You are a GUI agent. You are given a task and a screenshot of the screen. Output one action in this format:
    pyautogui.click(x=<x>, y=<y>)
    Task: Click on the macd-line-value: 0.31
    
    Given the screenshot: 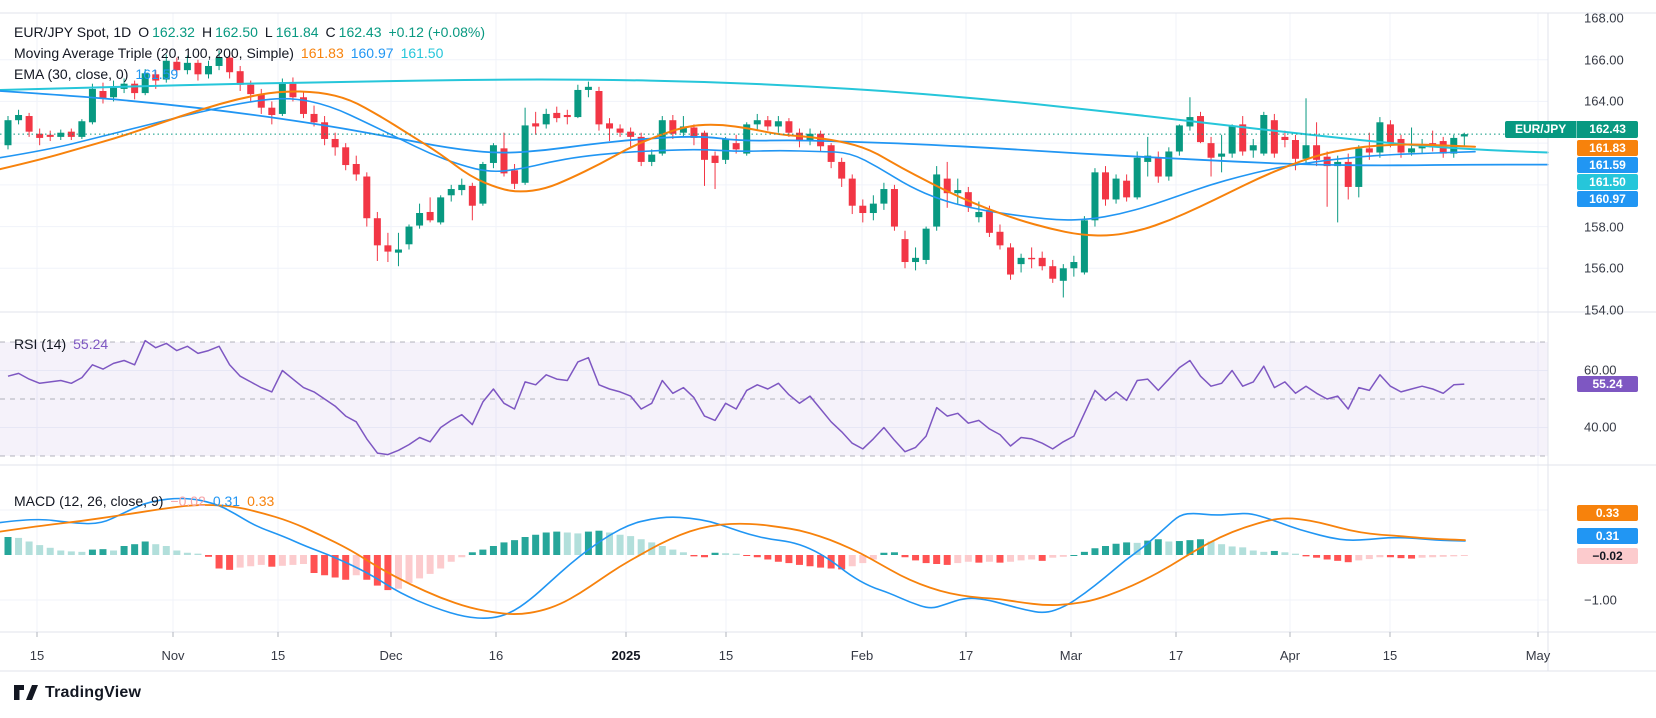 What is the action you would take?
    pyautogui.click(x=226, y=501)
    